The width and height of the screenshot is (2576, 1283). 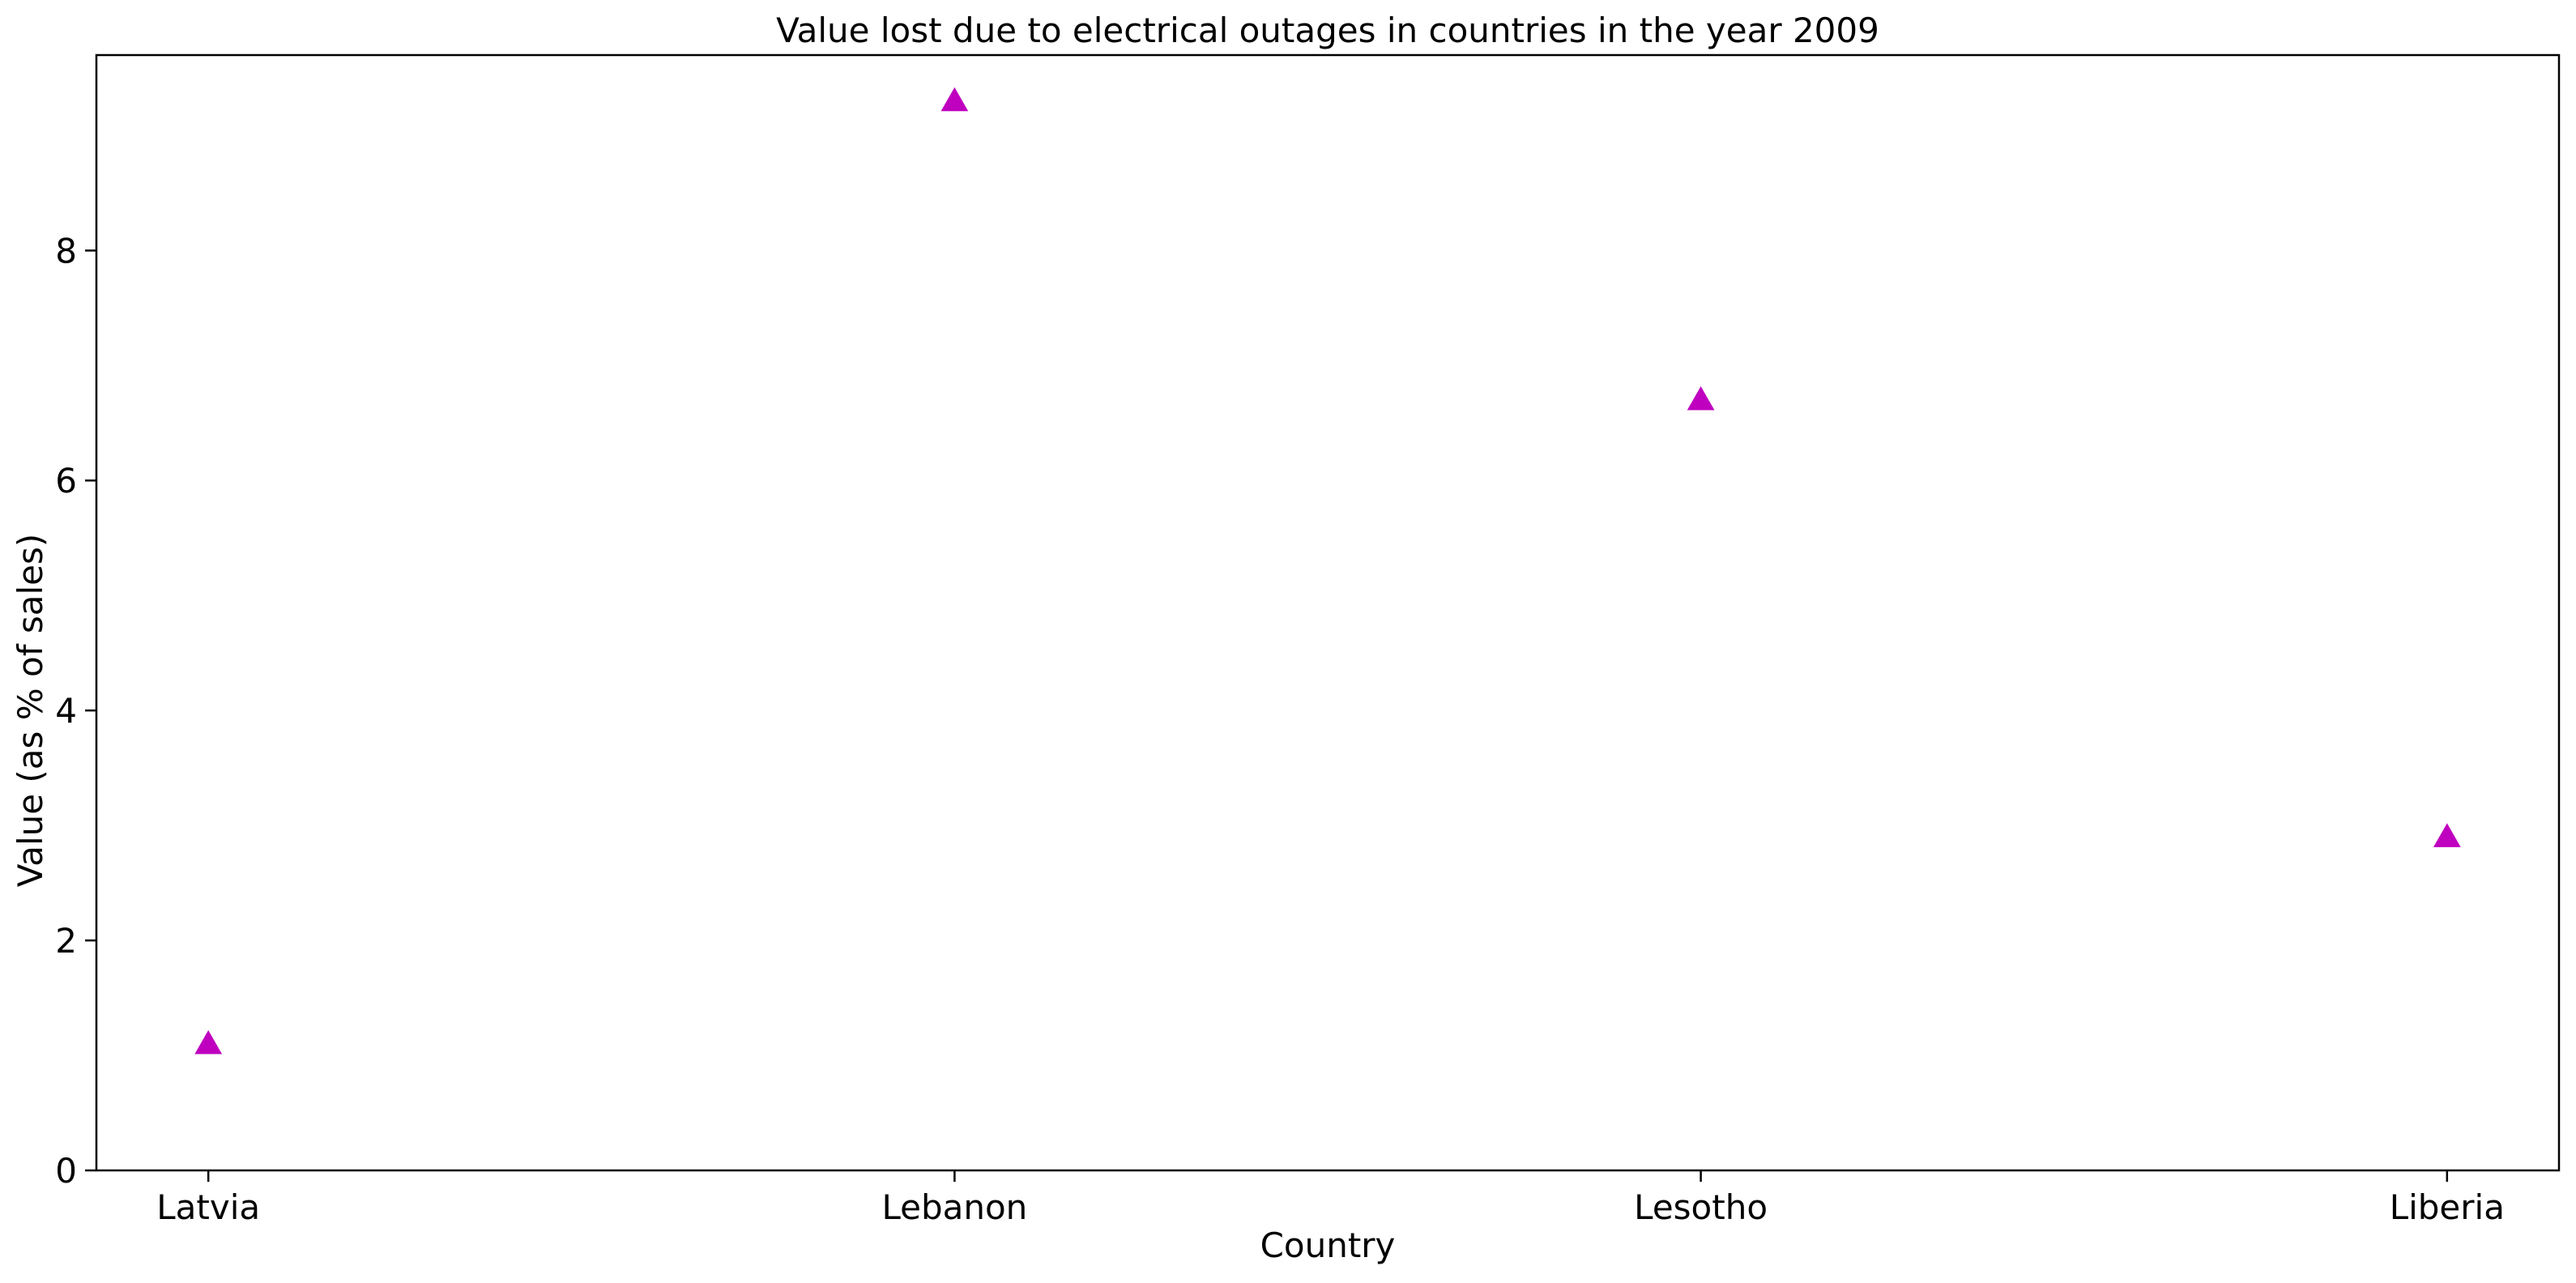 What do you see at coordinates (954, 1207) in the screenshot?
I see `x-tick-label: Lebanon` at bounding box center [954, 1207].